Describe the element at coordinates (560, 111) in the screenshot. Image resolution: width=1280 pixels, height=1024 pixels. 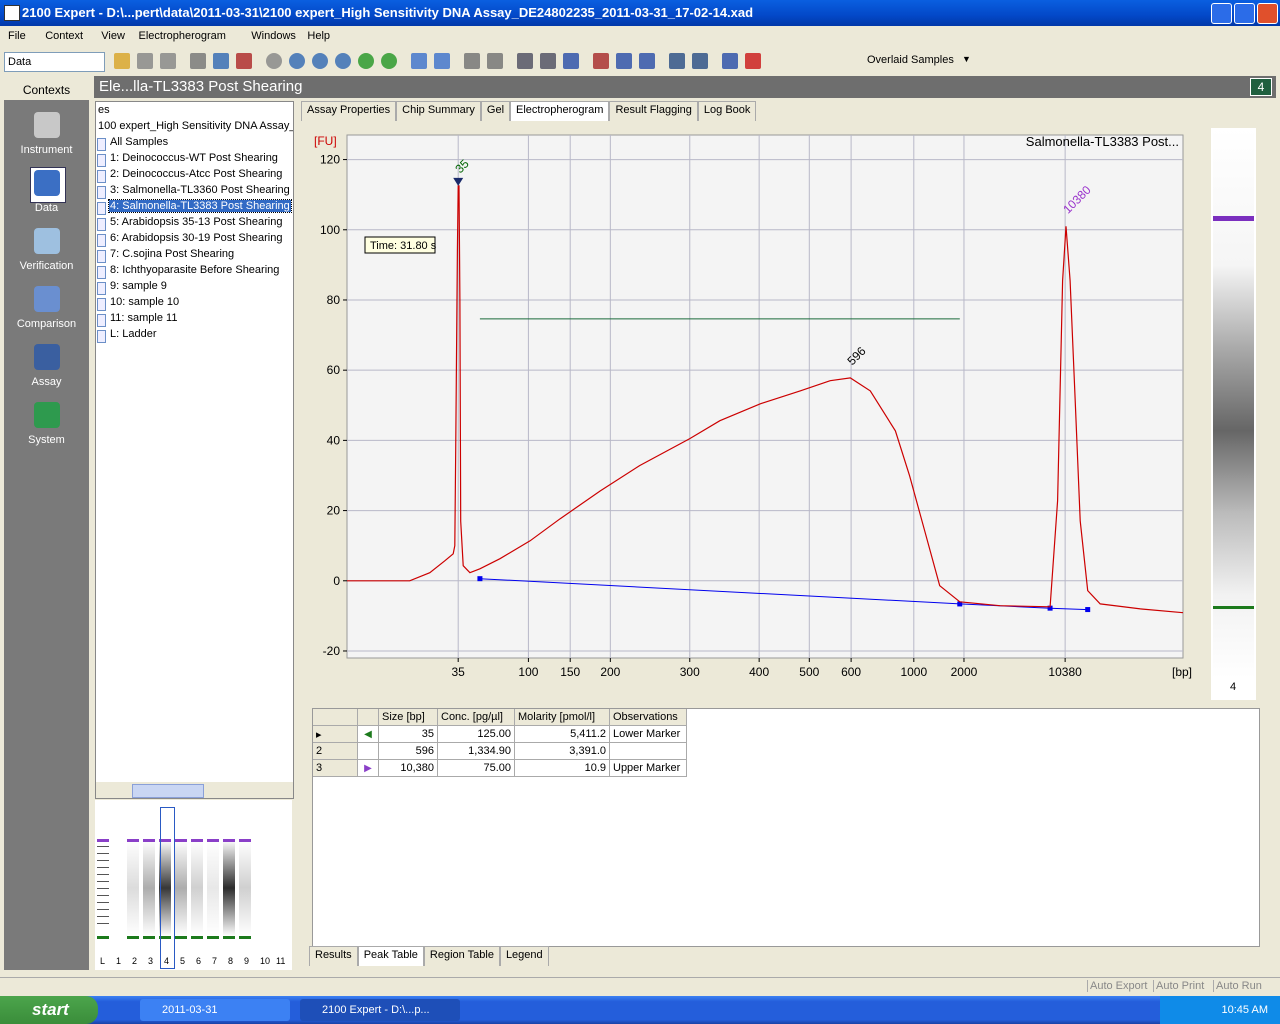
I see `view-tab: Electropherogram` at that location.